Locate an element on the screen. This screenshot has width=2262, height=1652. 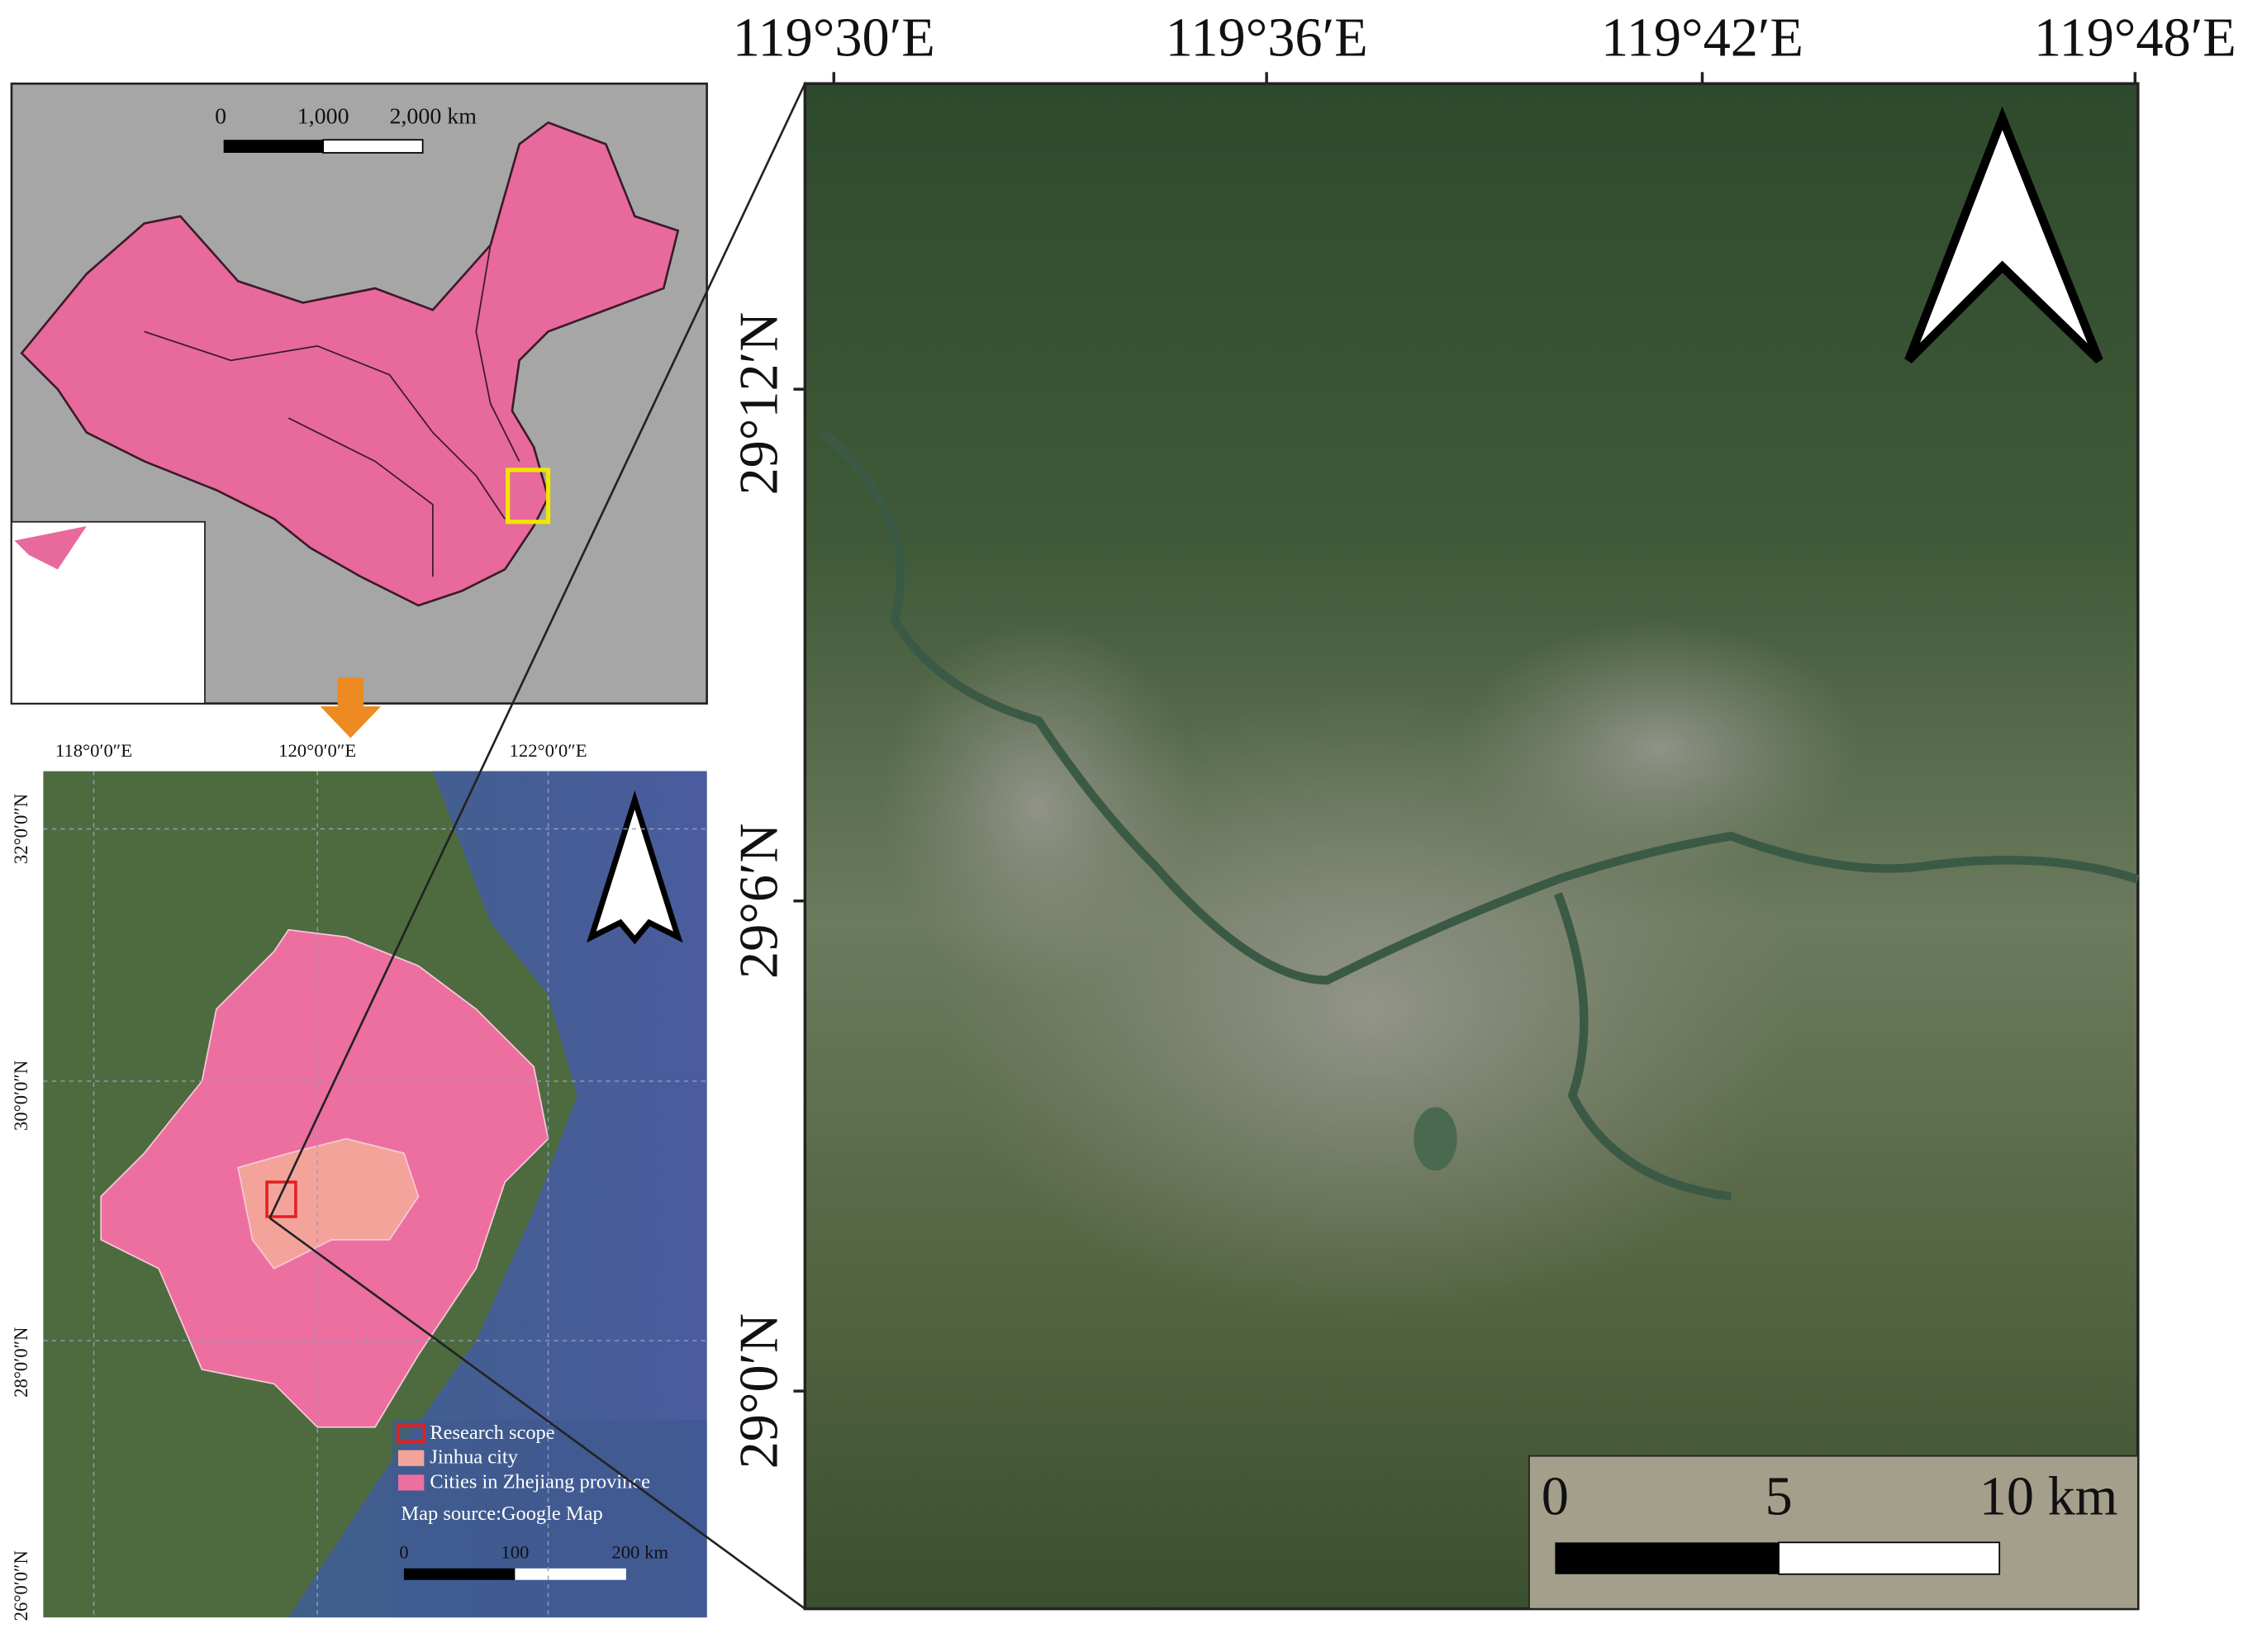
longitude-label: 119°48′E is located at coordinates (2135, 38).